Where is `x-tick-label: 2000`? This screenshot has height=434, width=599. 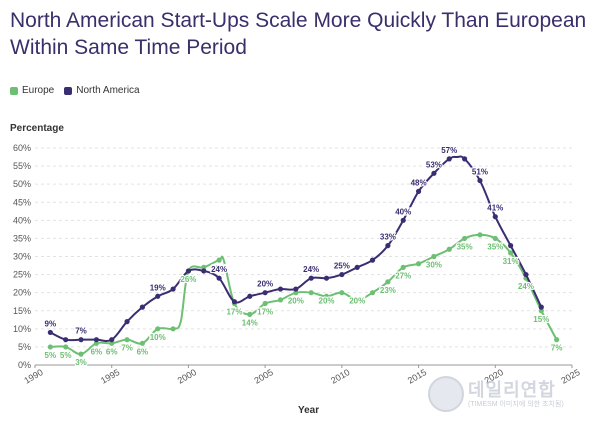 x-tick-label: 2000 is located at coordinates (187, 376).